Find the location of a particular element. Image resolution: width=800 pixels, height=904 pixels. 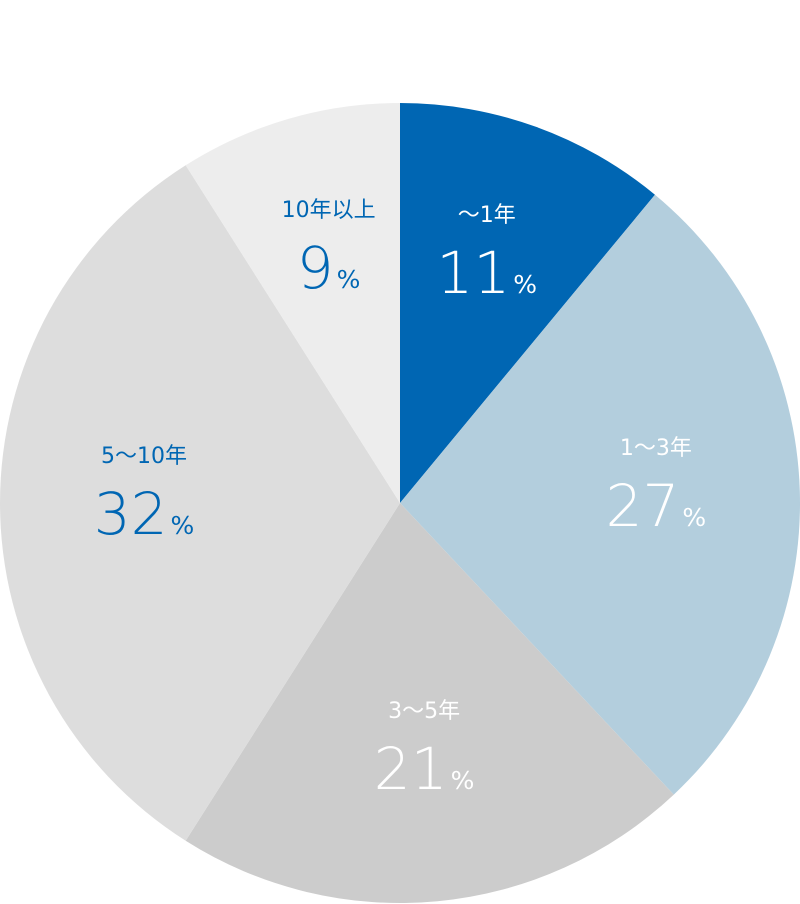

slice-value-label: 11% is located at coordinates (486, 273).